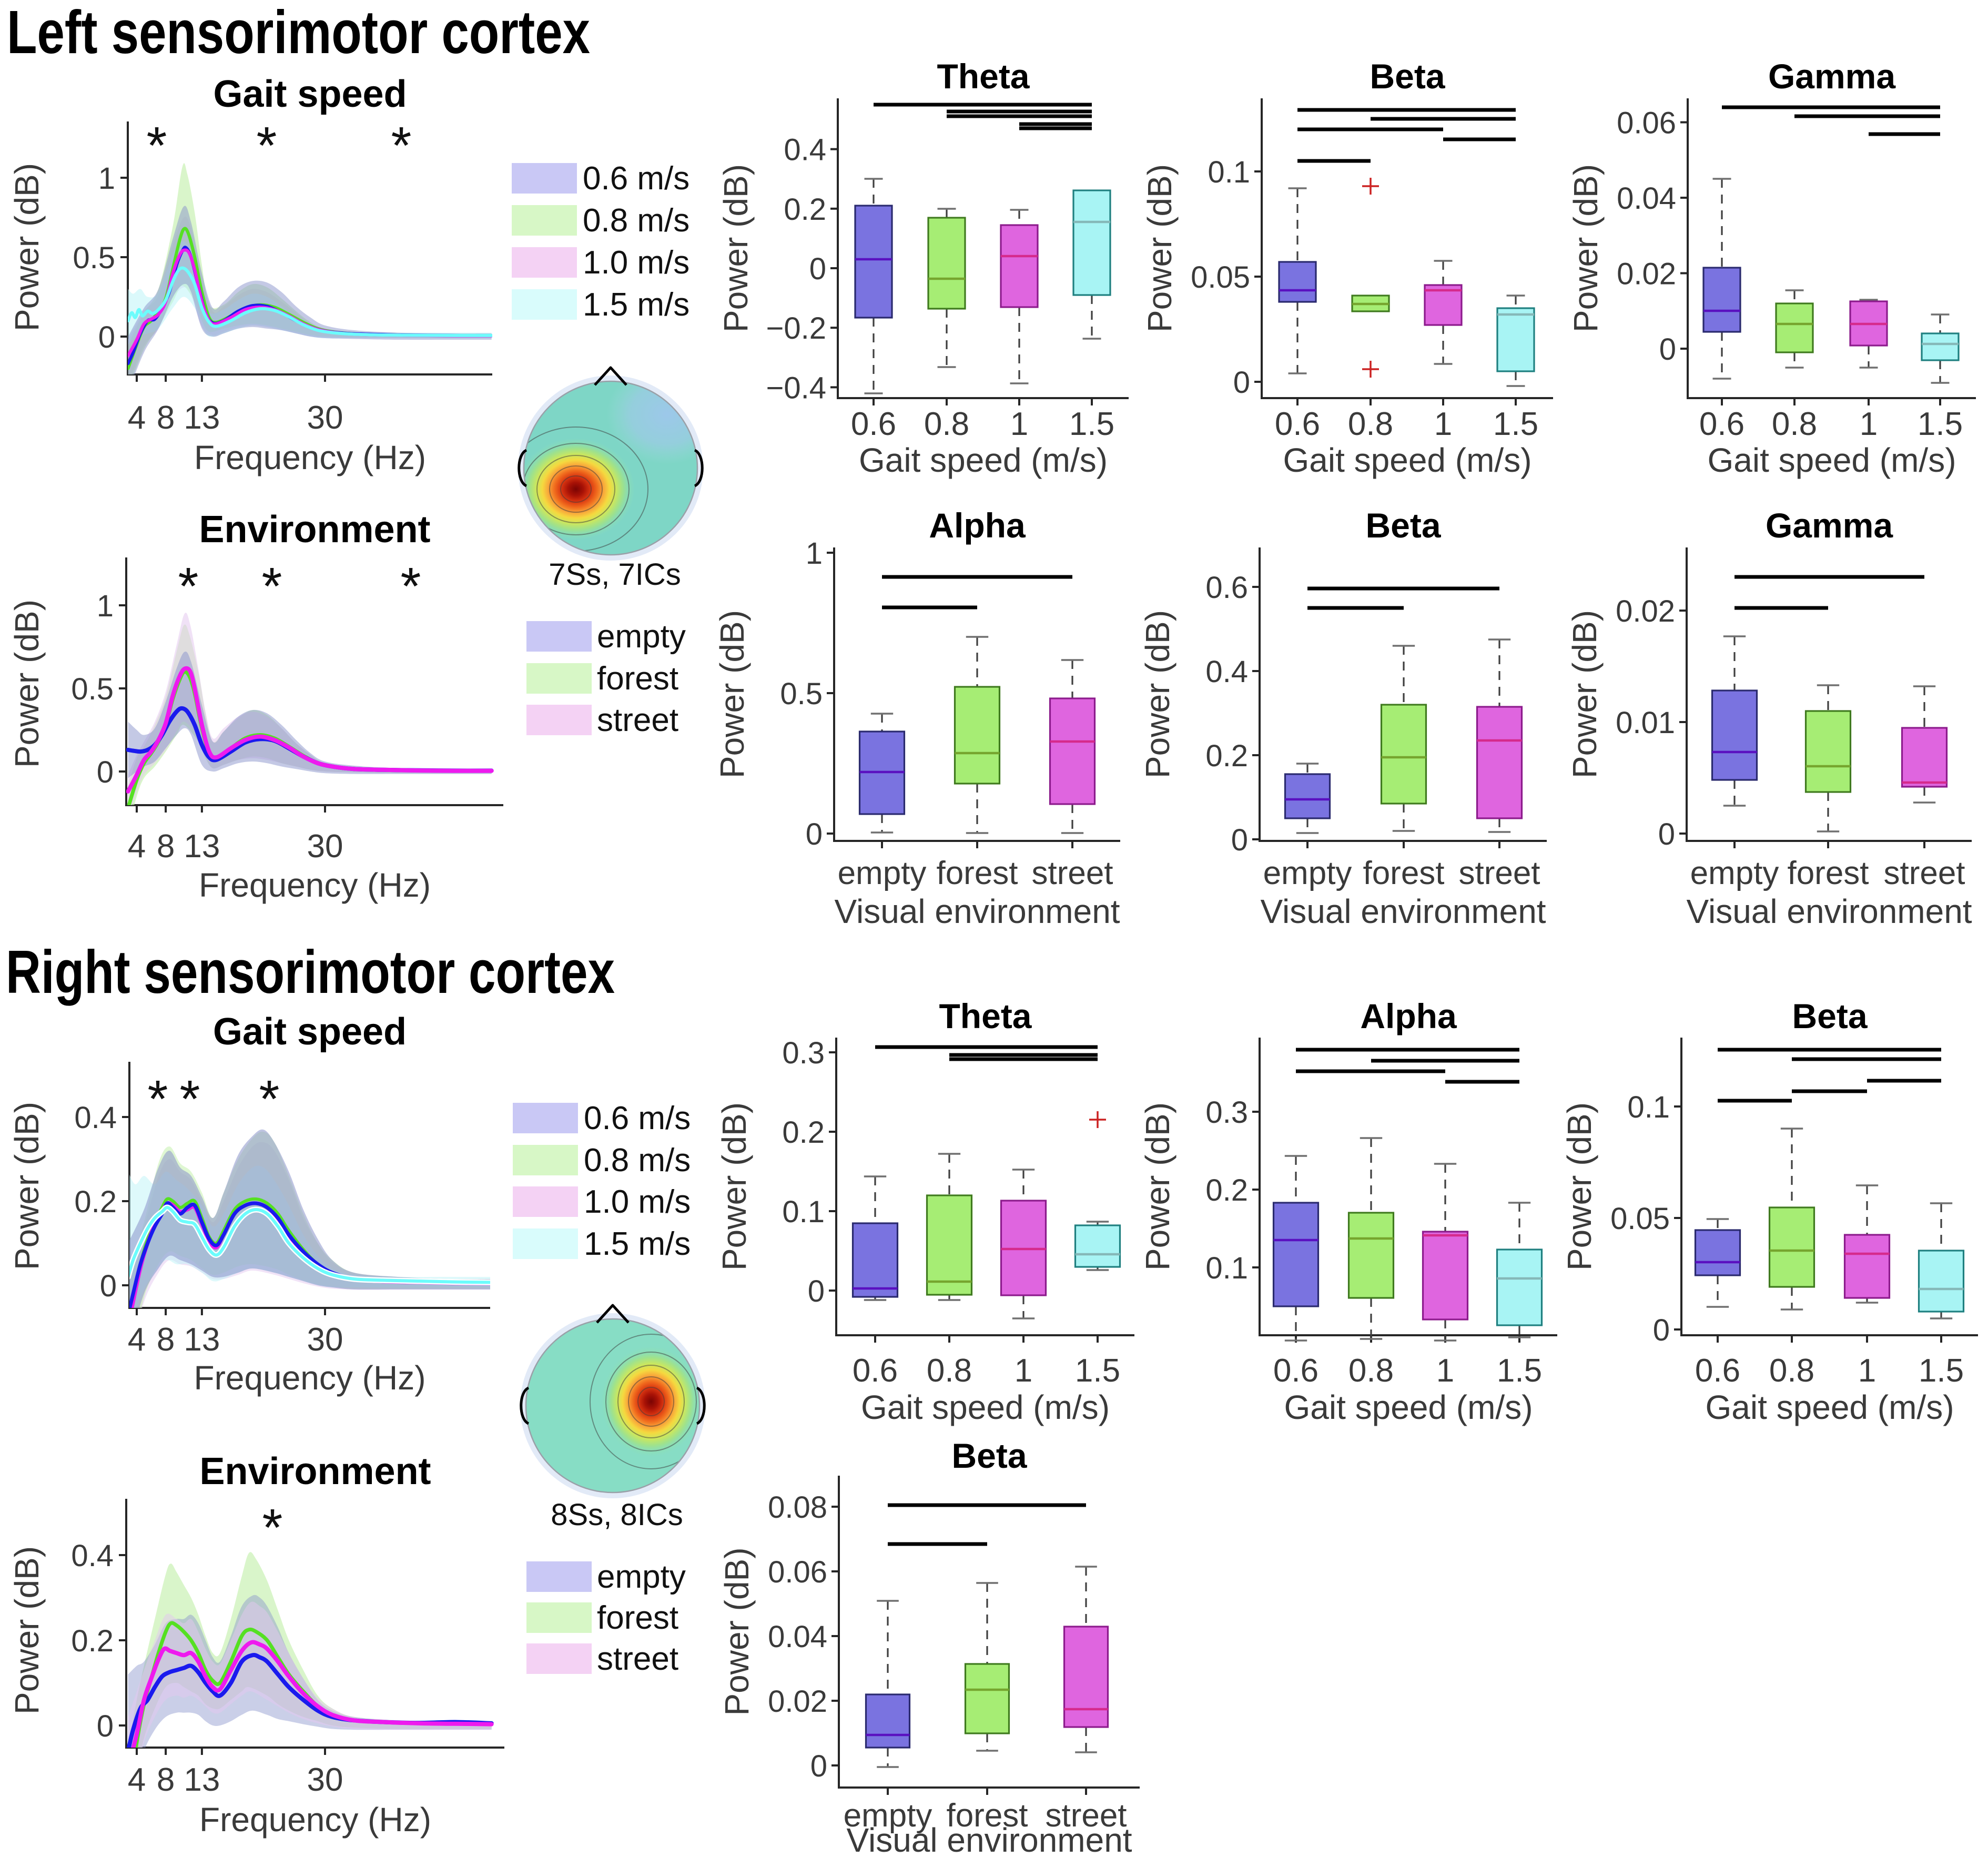 This screenshot has width=1988, height=1858. Describe the element at coordinates (637, 1118) in the screenshot. I see `svg-text: 0.6 m/s` at that location.